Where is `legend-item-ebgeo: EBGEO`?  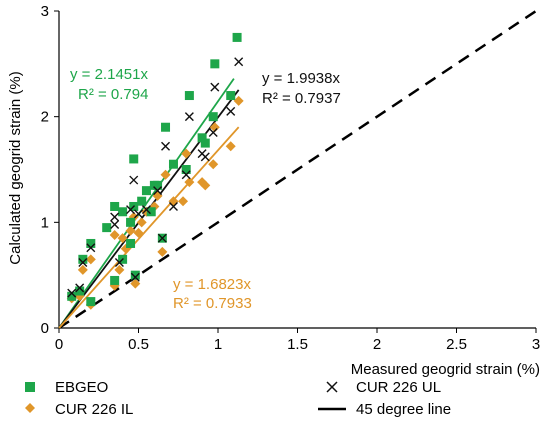 legend-item-ebgeo: EBGEO is located at coordinates (66, 387).